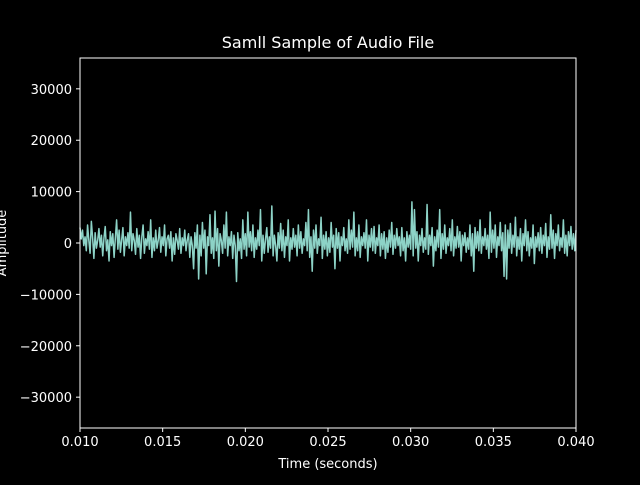 This screenshot has width=640, height=485. I want to click on y-tick-label: −20000, so click(46, 347).